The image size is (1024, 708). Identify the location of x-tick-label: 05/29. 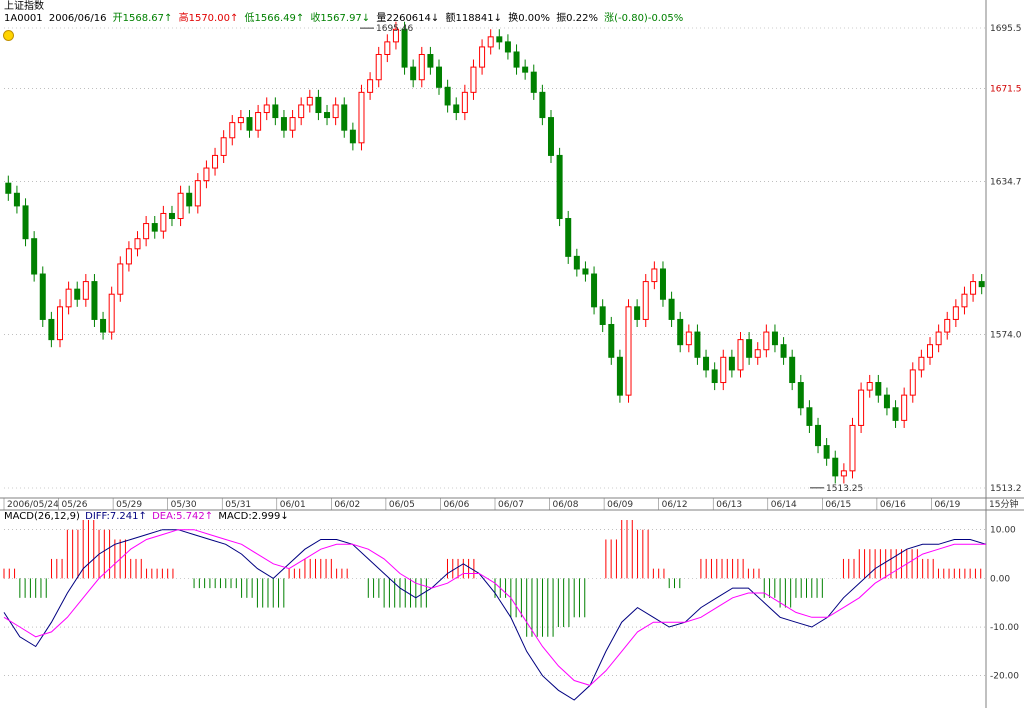
(129, 505).